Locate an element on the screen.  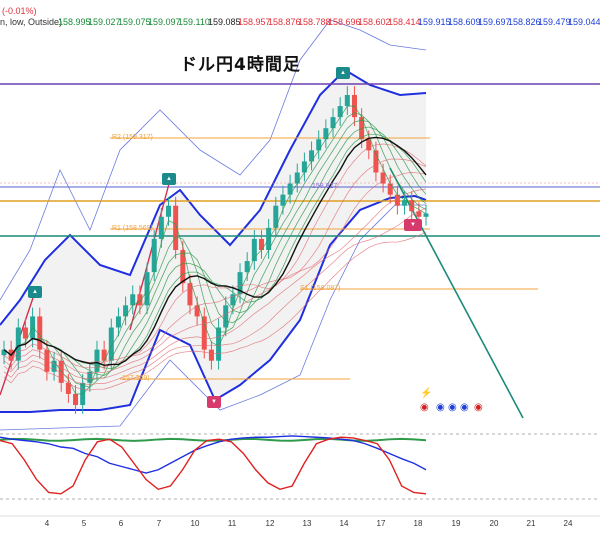
ma-value-1: 159.027 is located at coordinates (104, 22).